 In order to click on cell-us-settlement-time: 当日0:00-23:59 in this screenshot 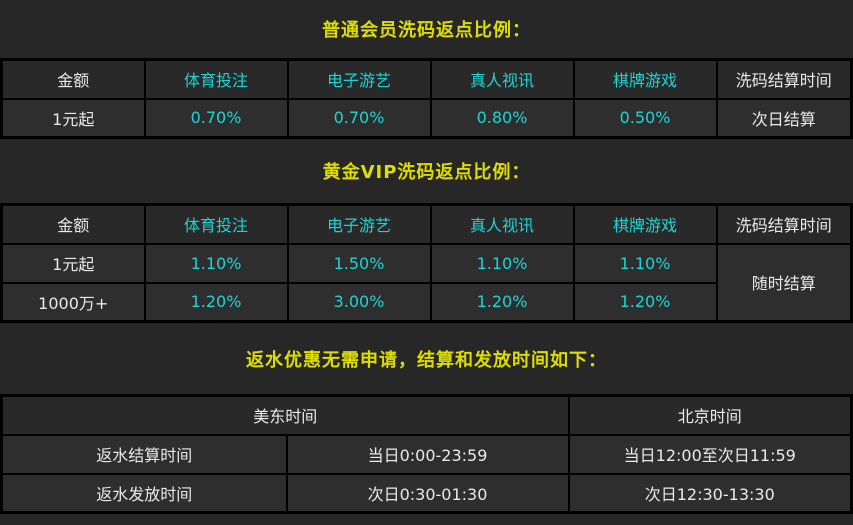, I will do `click(427, 454)`.